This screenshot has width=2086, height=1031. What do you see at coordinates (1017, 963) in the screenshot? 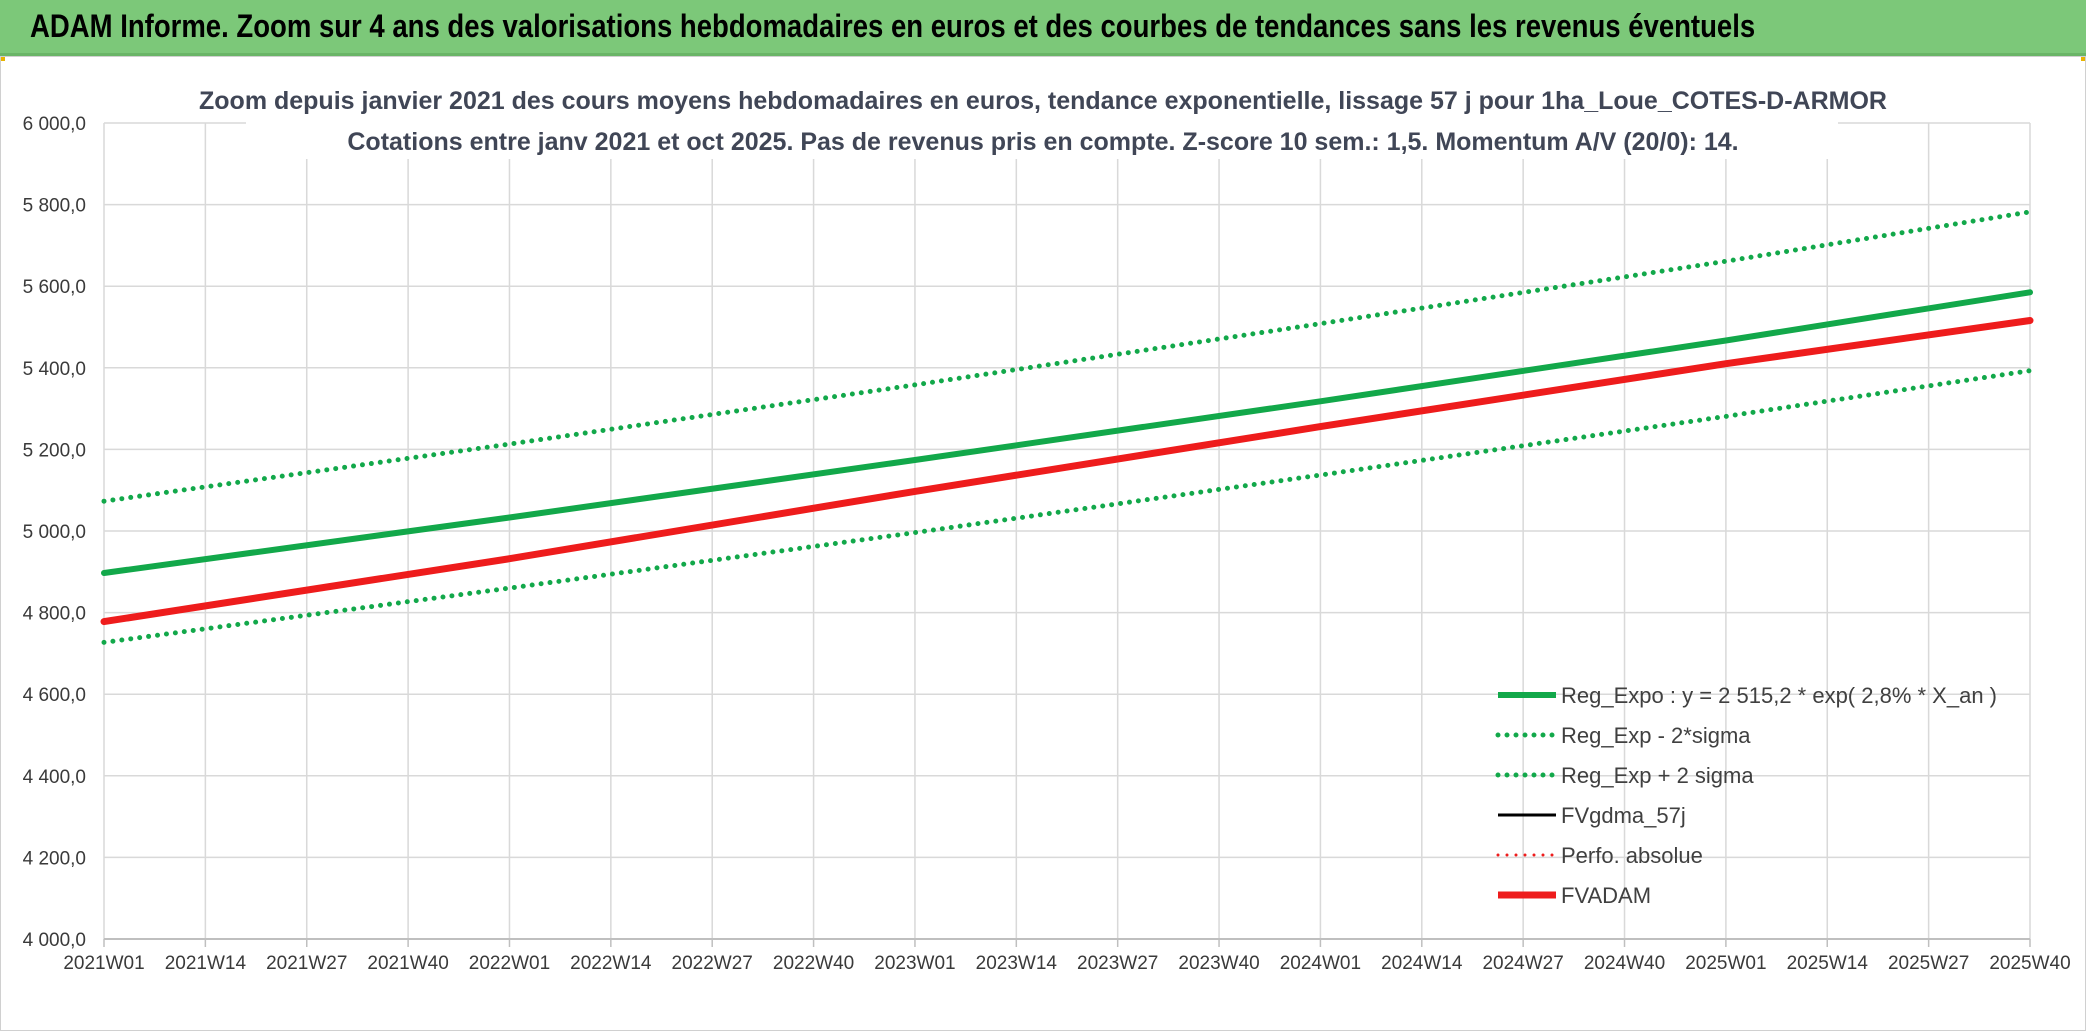
I see `x-tick-label: 2023W14` at bounding box center [1017, 963].